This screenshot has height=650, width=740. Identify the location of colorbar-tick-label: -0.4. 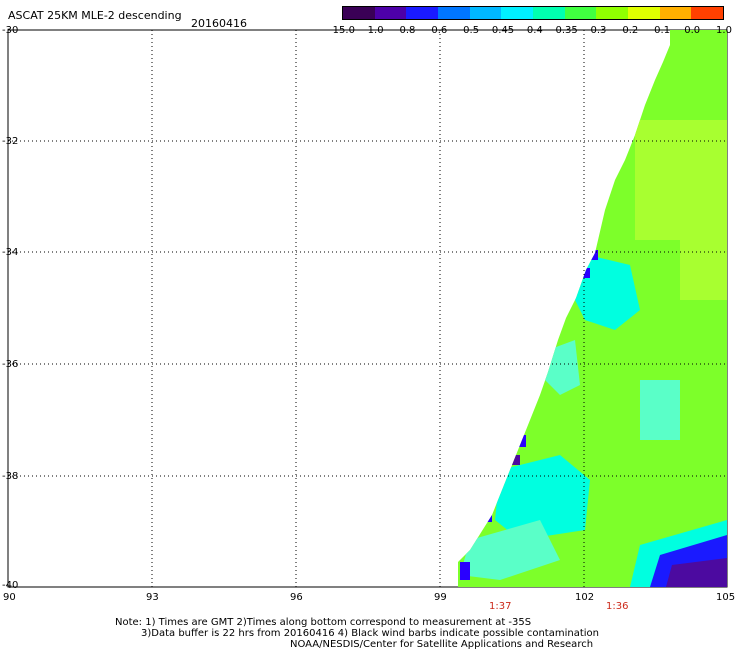
(533, 30).